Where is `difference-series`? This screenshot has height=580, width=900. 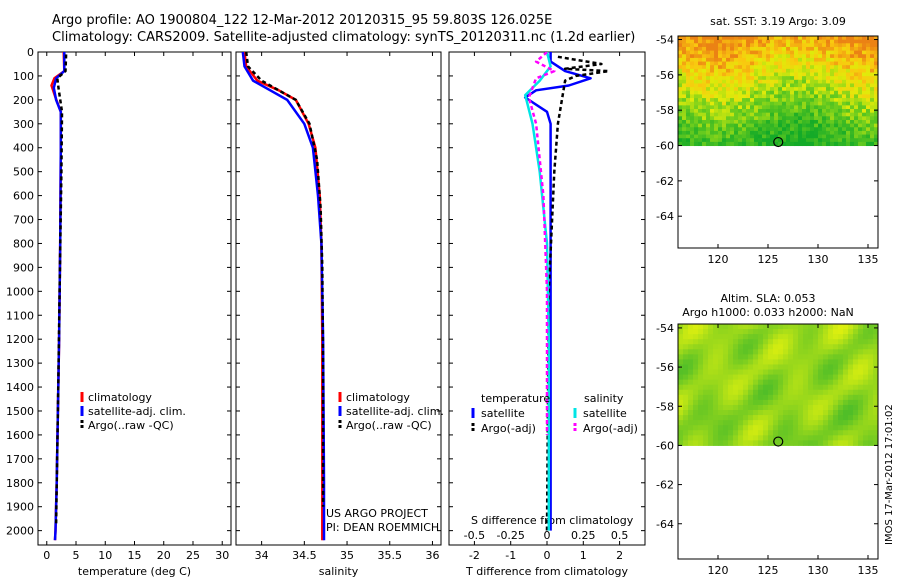 difference-series is located at coordinates (566, 291).